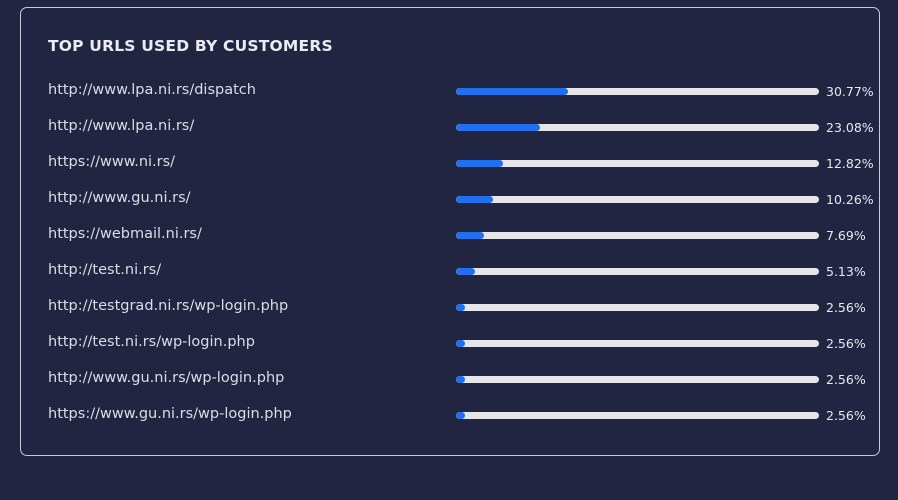  Describe the element at coordinates (168, 306) in the screenshot. I see `url-label: http://testgrad.ni.rs/wp-login.php` at that location.